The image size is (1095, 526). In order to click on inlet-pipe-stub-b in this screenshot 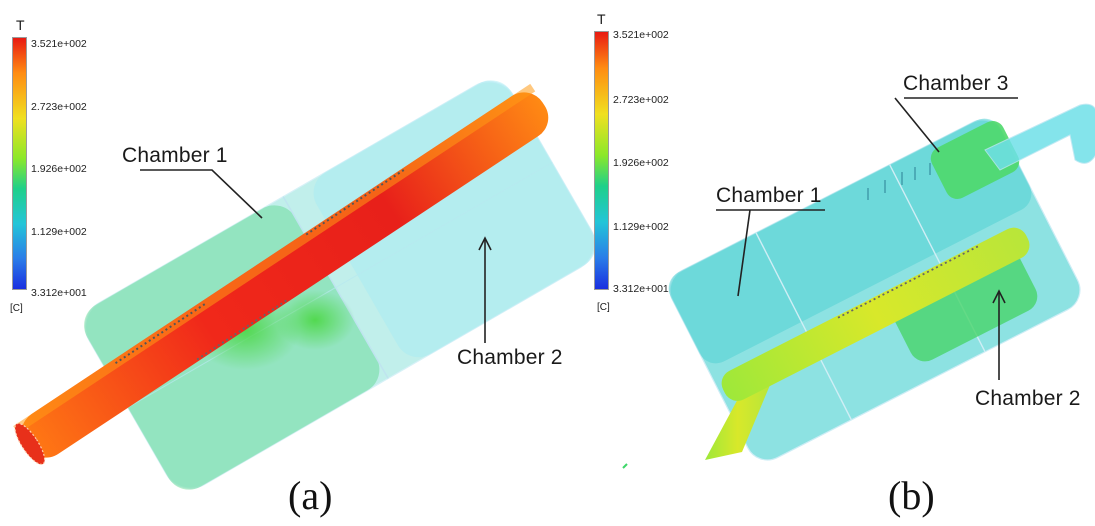, I will do `click(737, 422)`.